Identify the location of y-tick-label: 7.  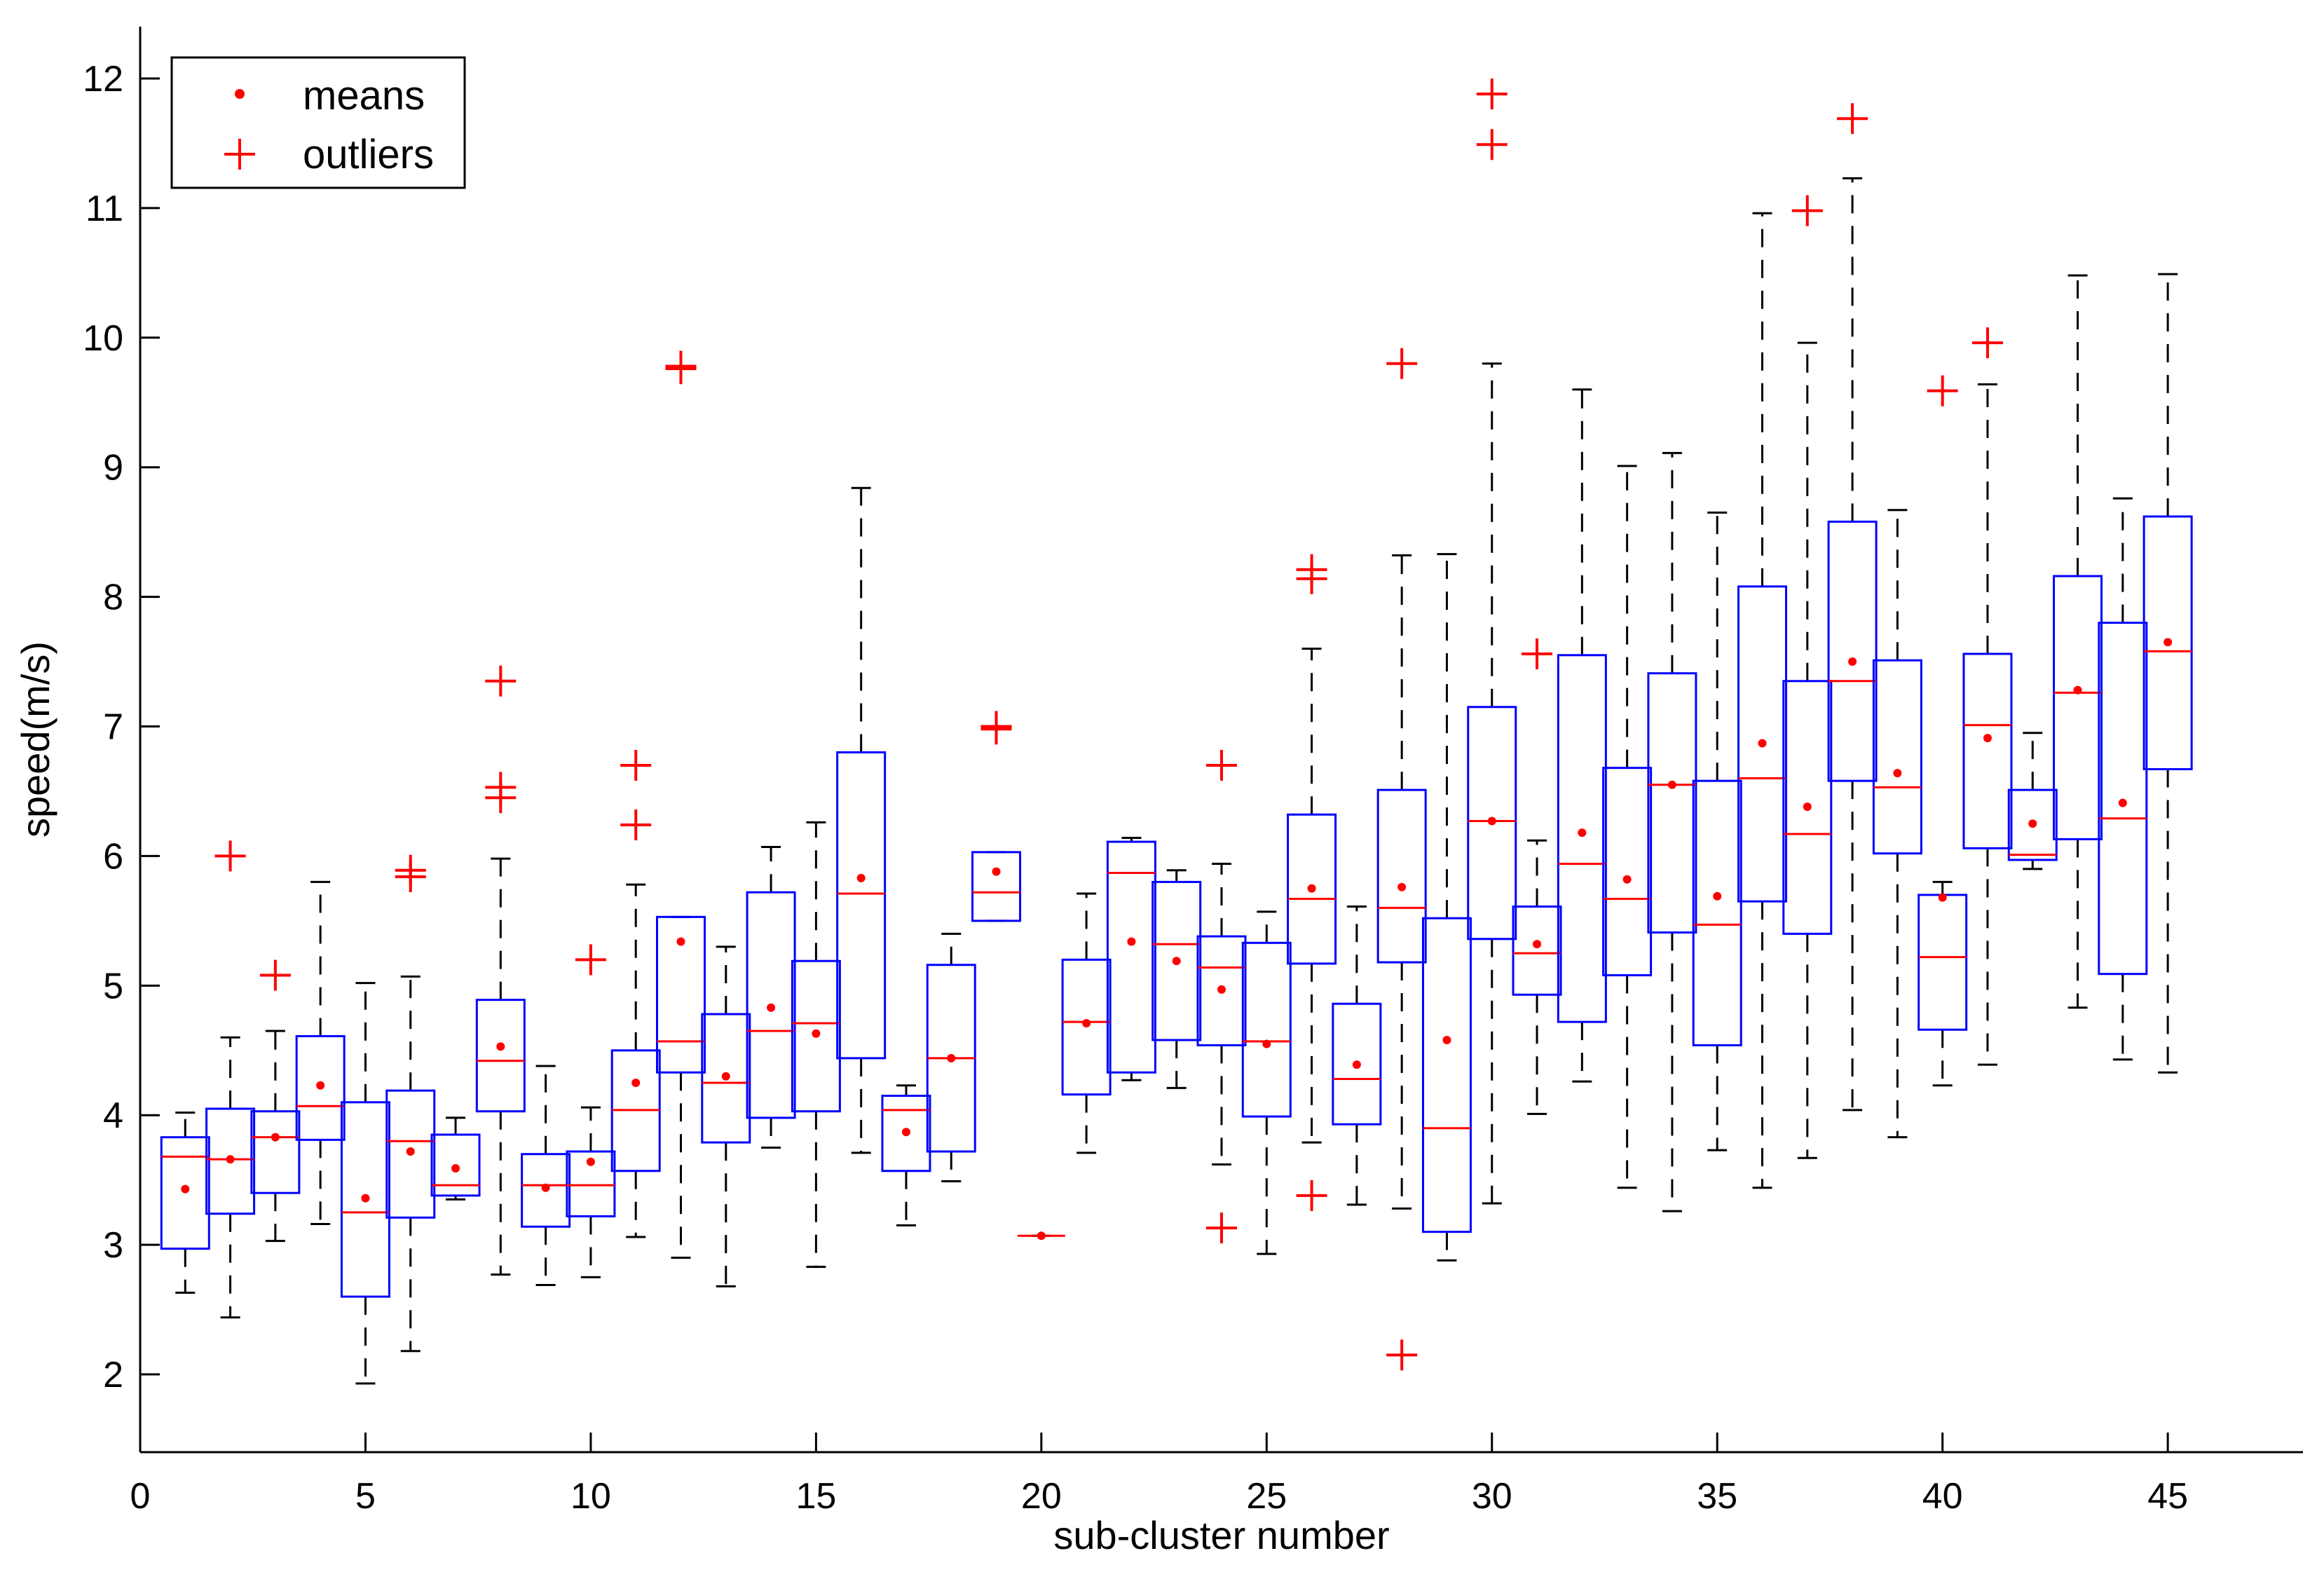
(113, 728).